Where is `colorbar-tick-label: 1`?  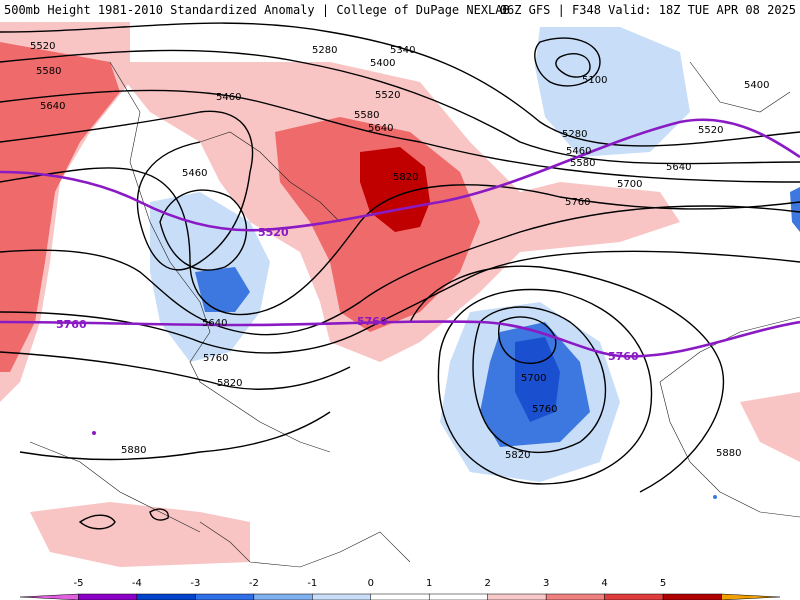
colorbar-tick-label: 1 is located at coordinates (429, 583).